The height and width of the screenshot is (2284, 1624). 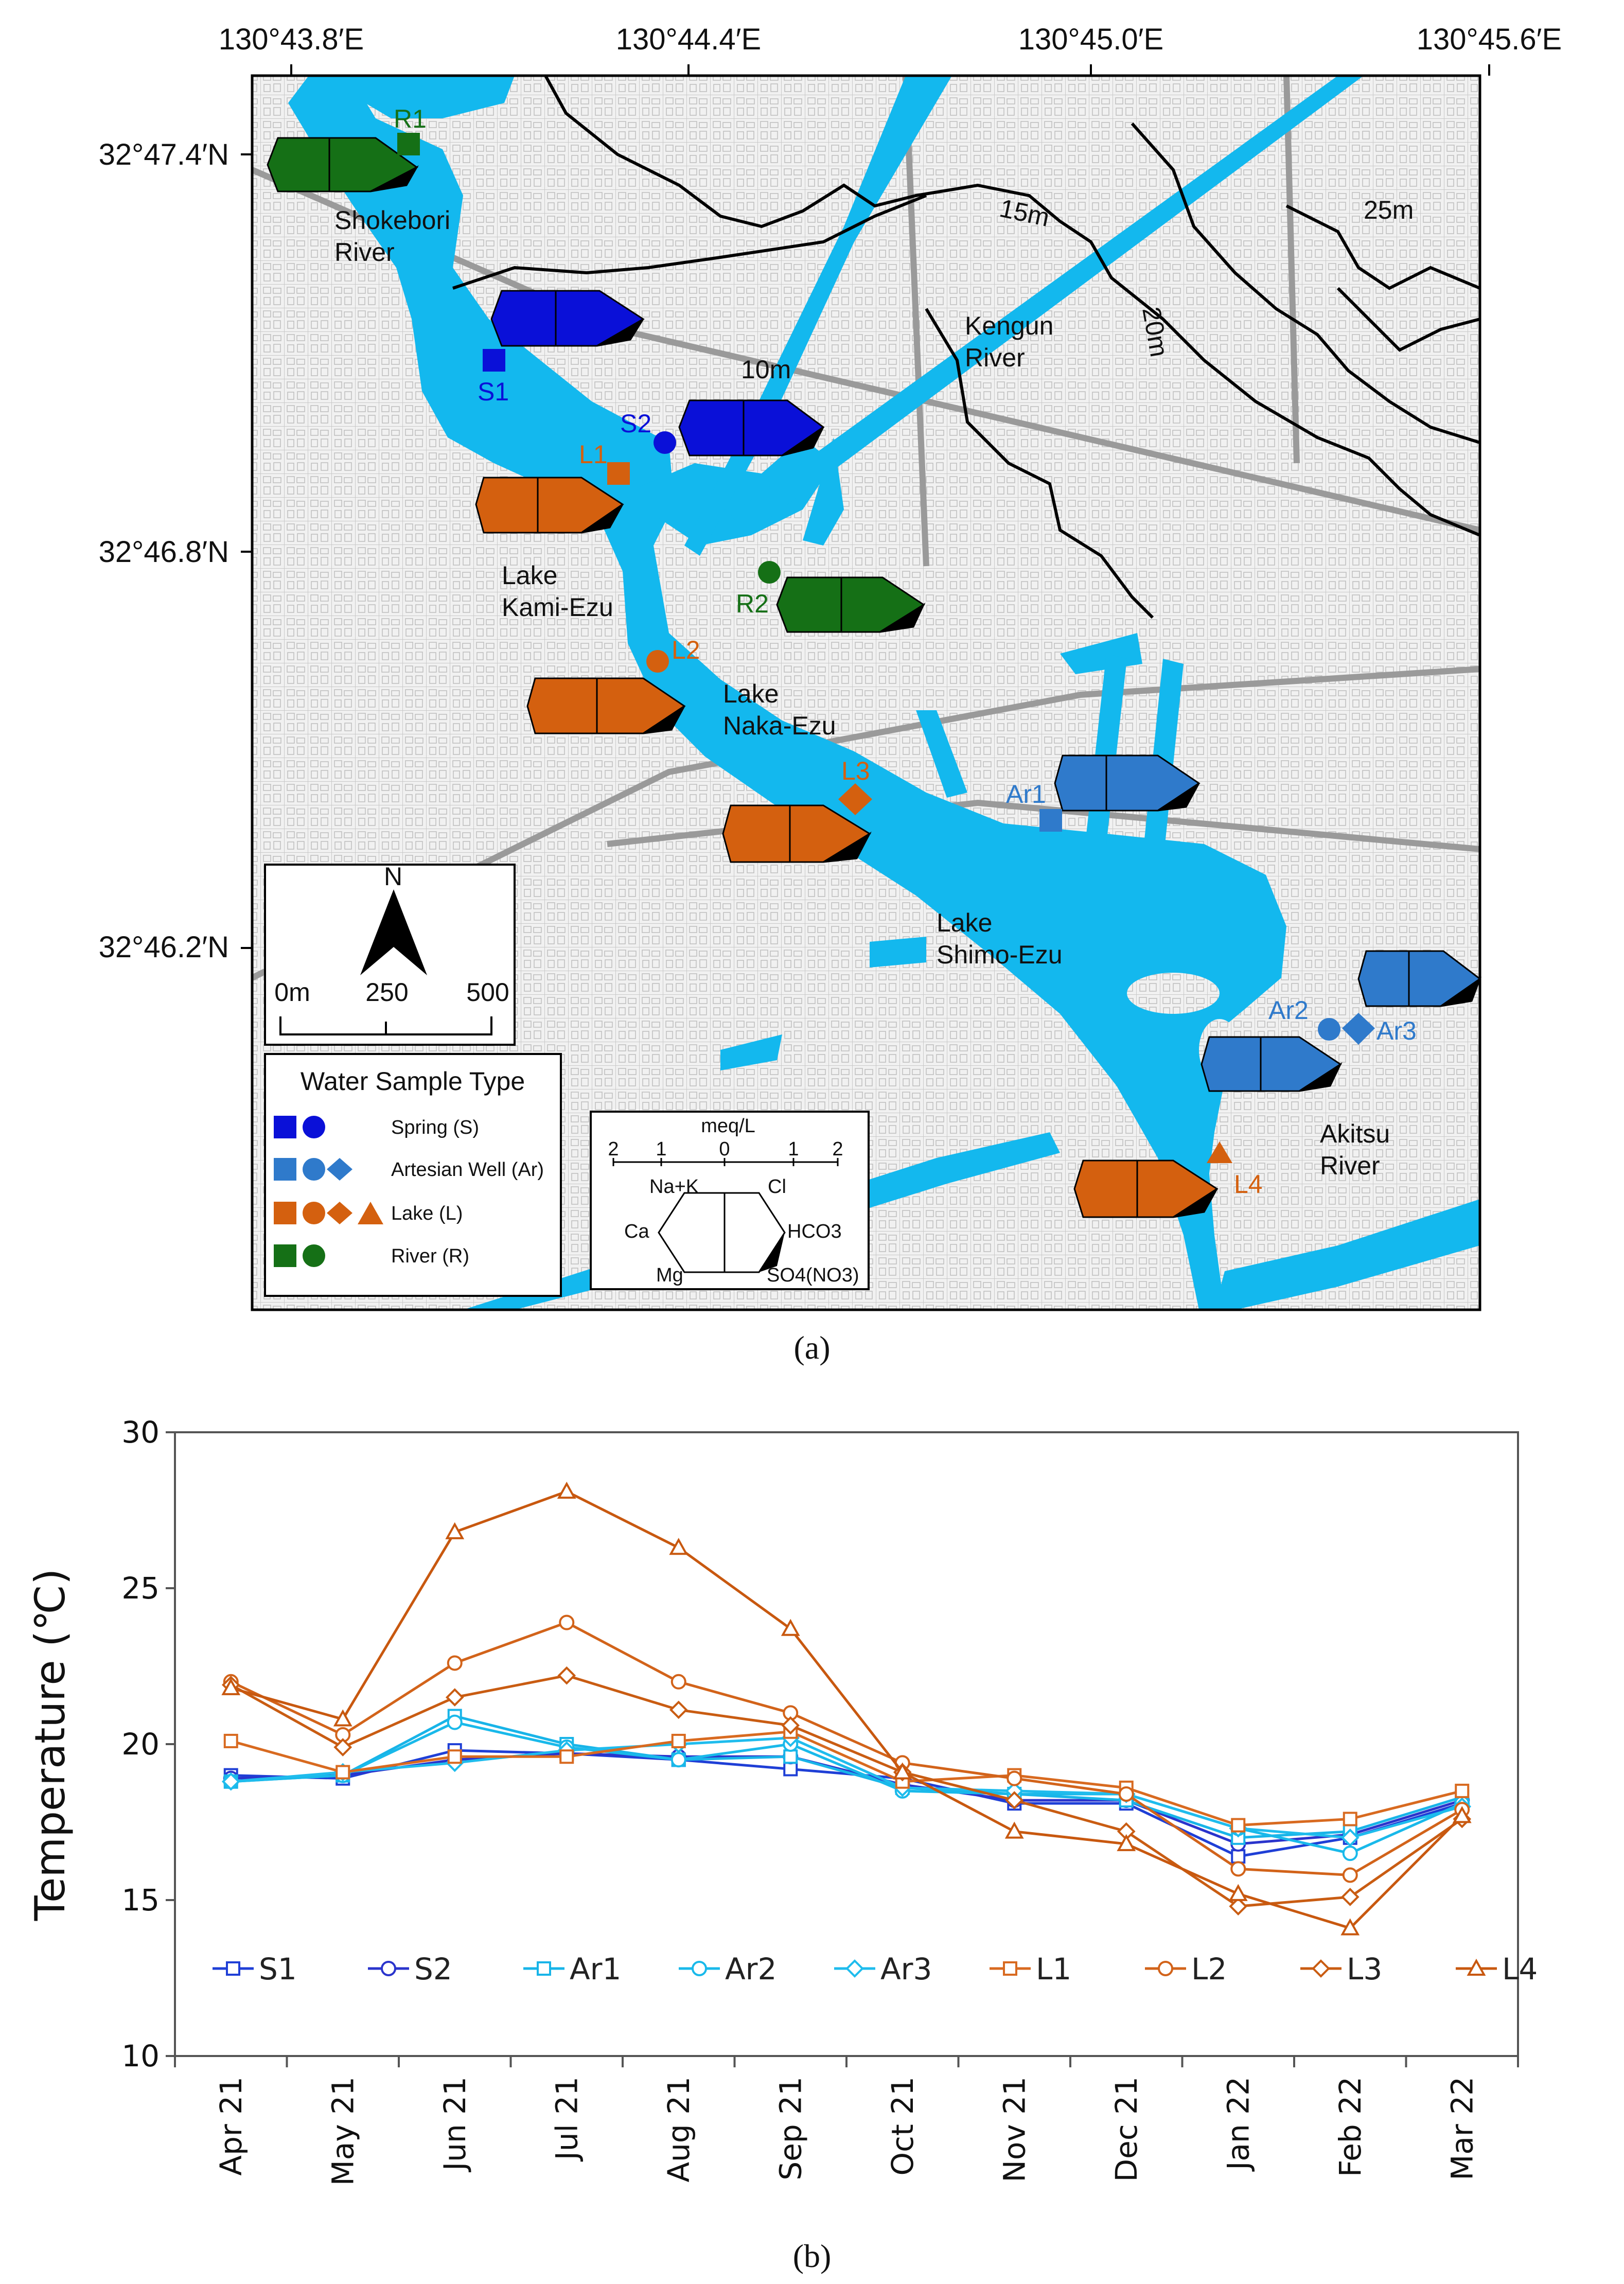 What do you see at coordinates (797, 833) in the screenshot?
I see `stiff-diagram-l3` at bounding box center [797, 833].